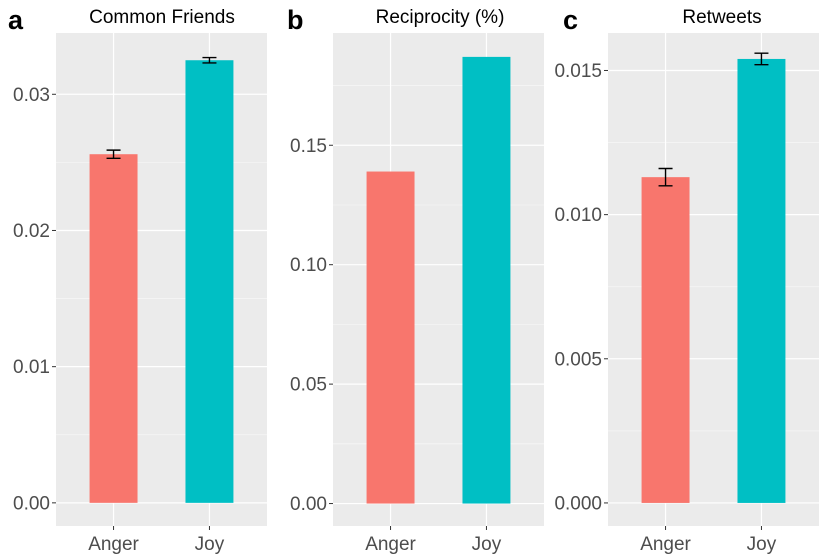 The height and width of the screenshot is (556, 830). Describe the element at coordinates (308, 265) in the screenshot. I see `y-tick-label: 0.10` at that location.